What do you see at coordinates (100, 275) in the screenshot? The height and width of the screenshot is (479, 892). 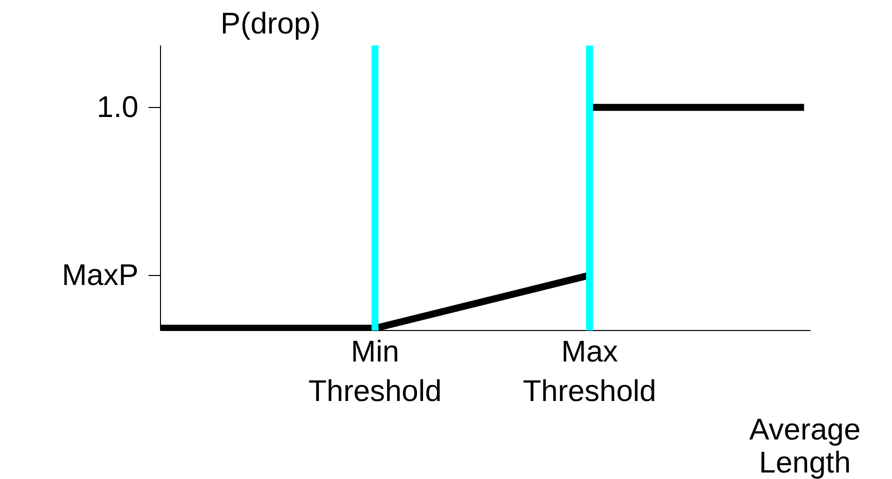 I see `text: MaxP` at bounding box center [100, 275].